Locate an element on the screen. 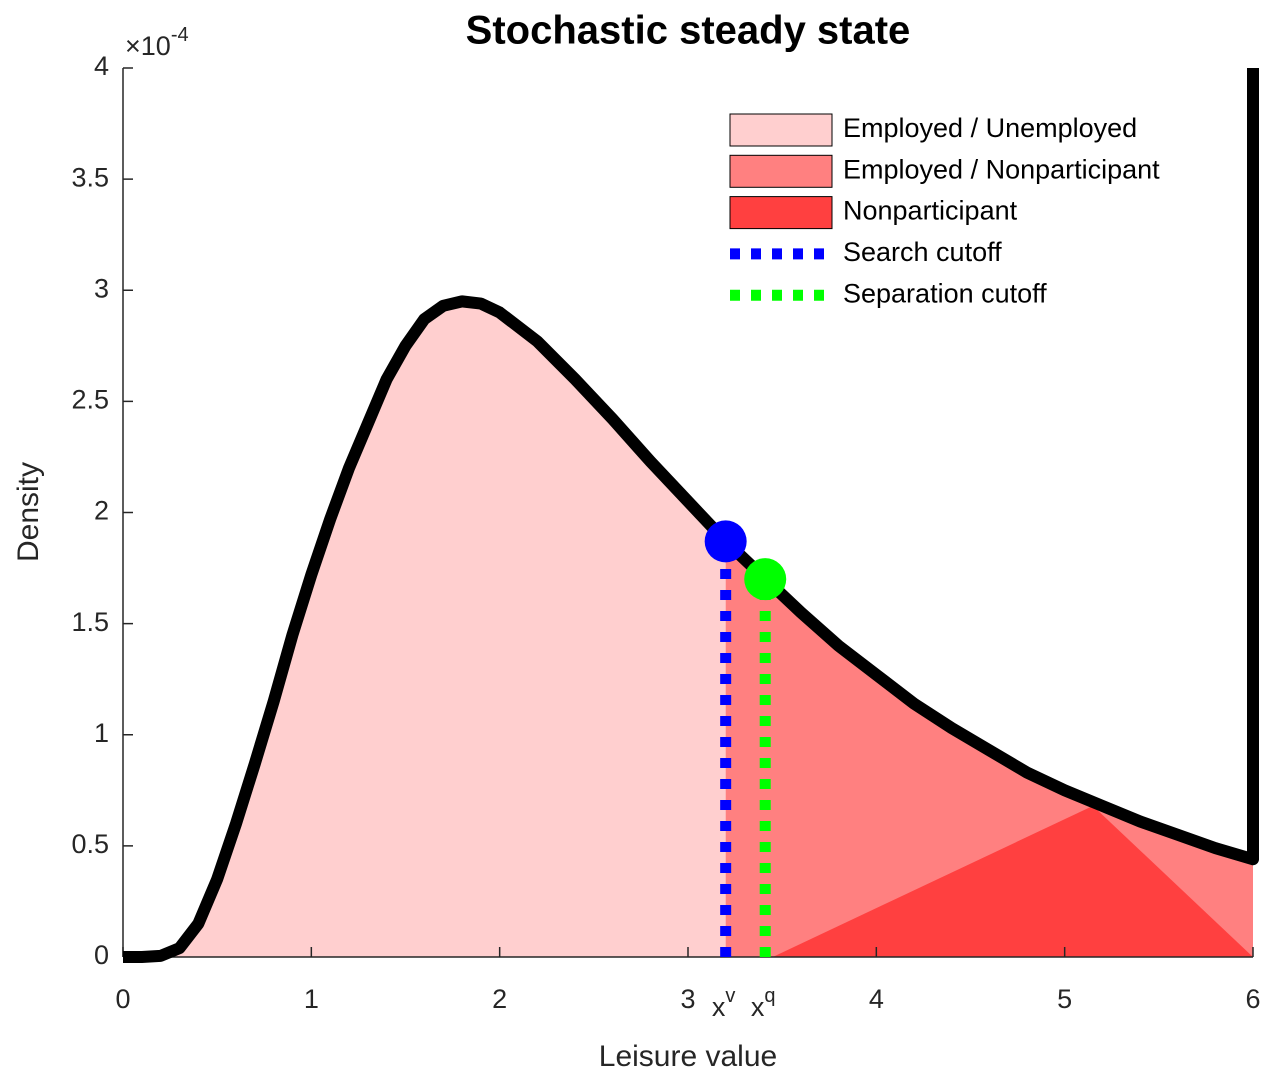 This screenshot has width=1268, height=1080. x-tick-label: 3 is located at coordinates (687, 999).